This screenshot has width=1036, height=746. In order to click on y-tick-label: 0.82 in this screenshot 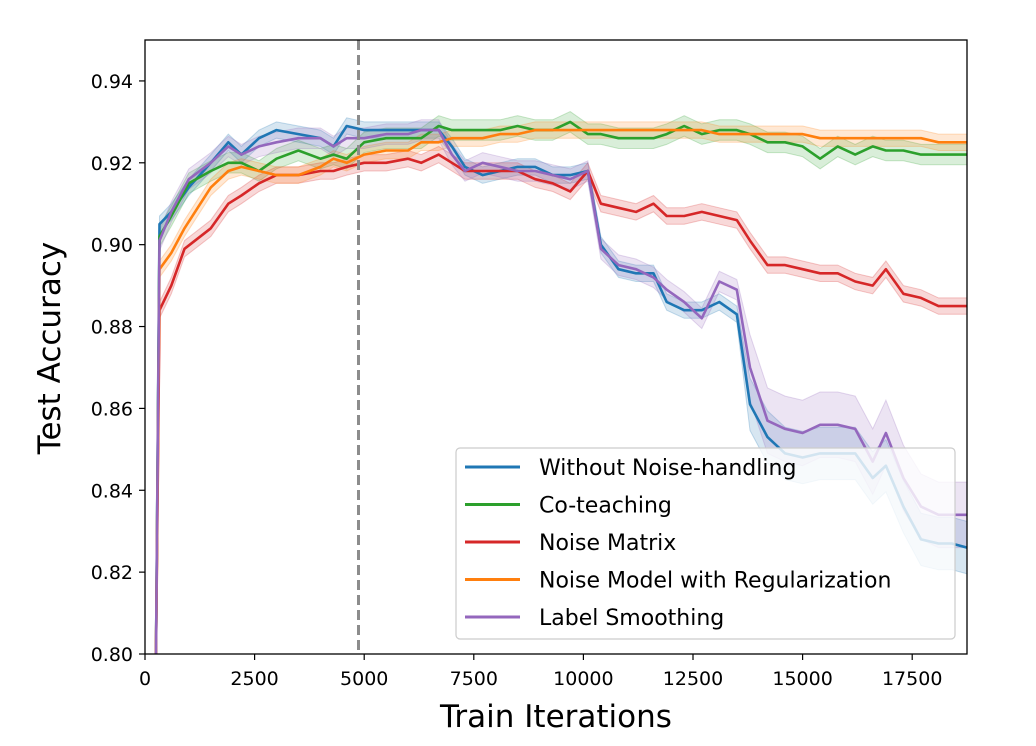, I will do `click(112, 573)`.